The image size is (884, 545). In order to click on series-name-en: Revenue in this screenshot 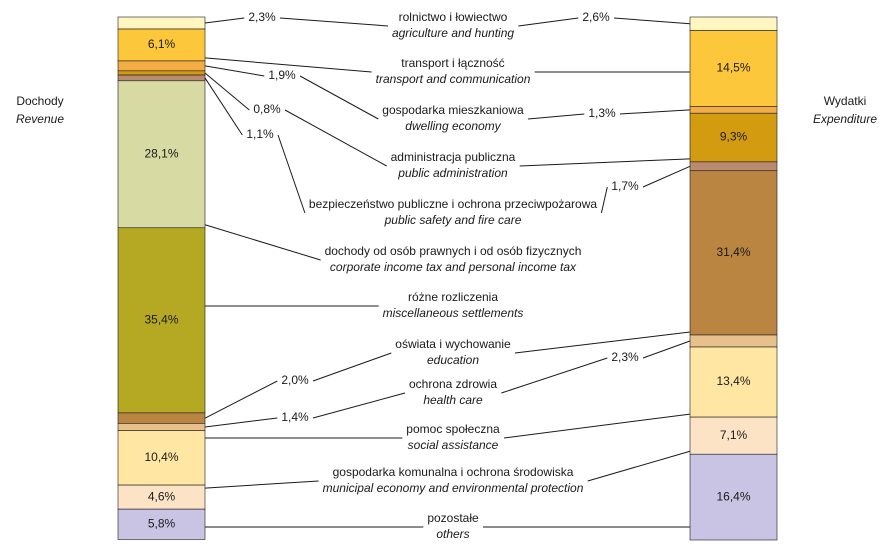, I will do `click(40, 119)`.